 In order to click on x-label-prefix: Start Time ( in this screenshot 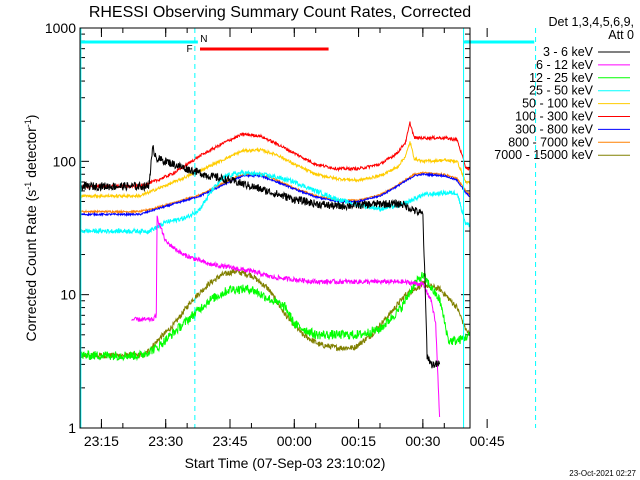, I will do `click(221, 463)`.